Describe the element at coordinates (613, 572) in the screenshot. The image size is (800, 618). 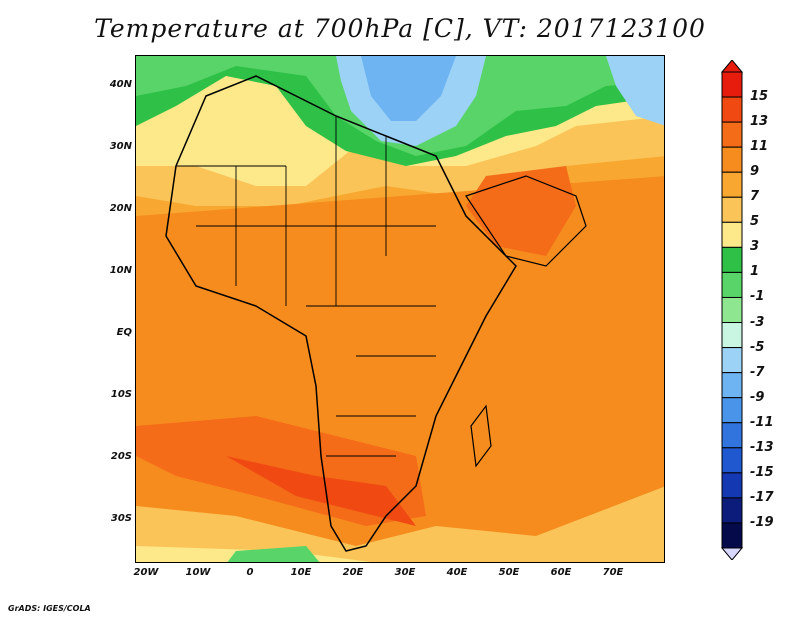
I see `lon-label: 70E` at that location.